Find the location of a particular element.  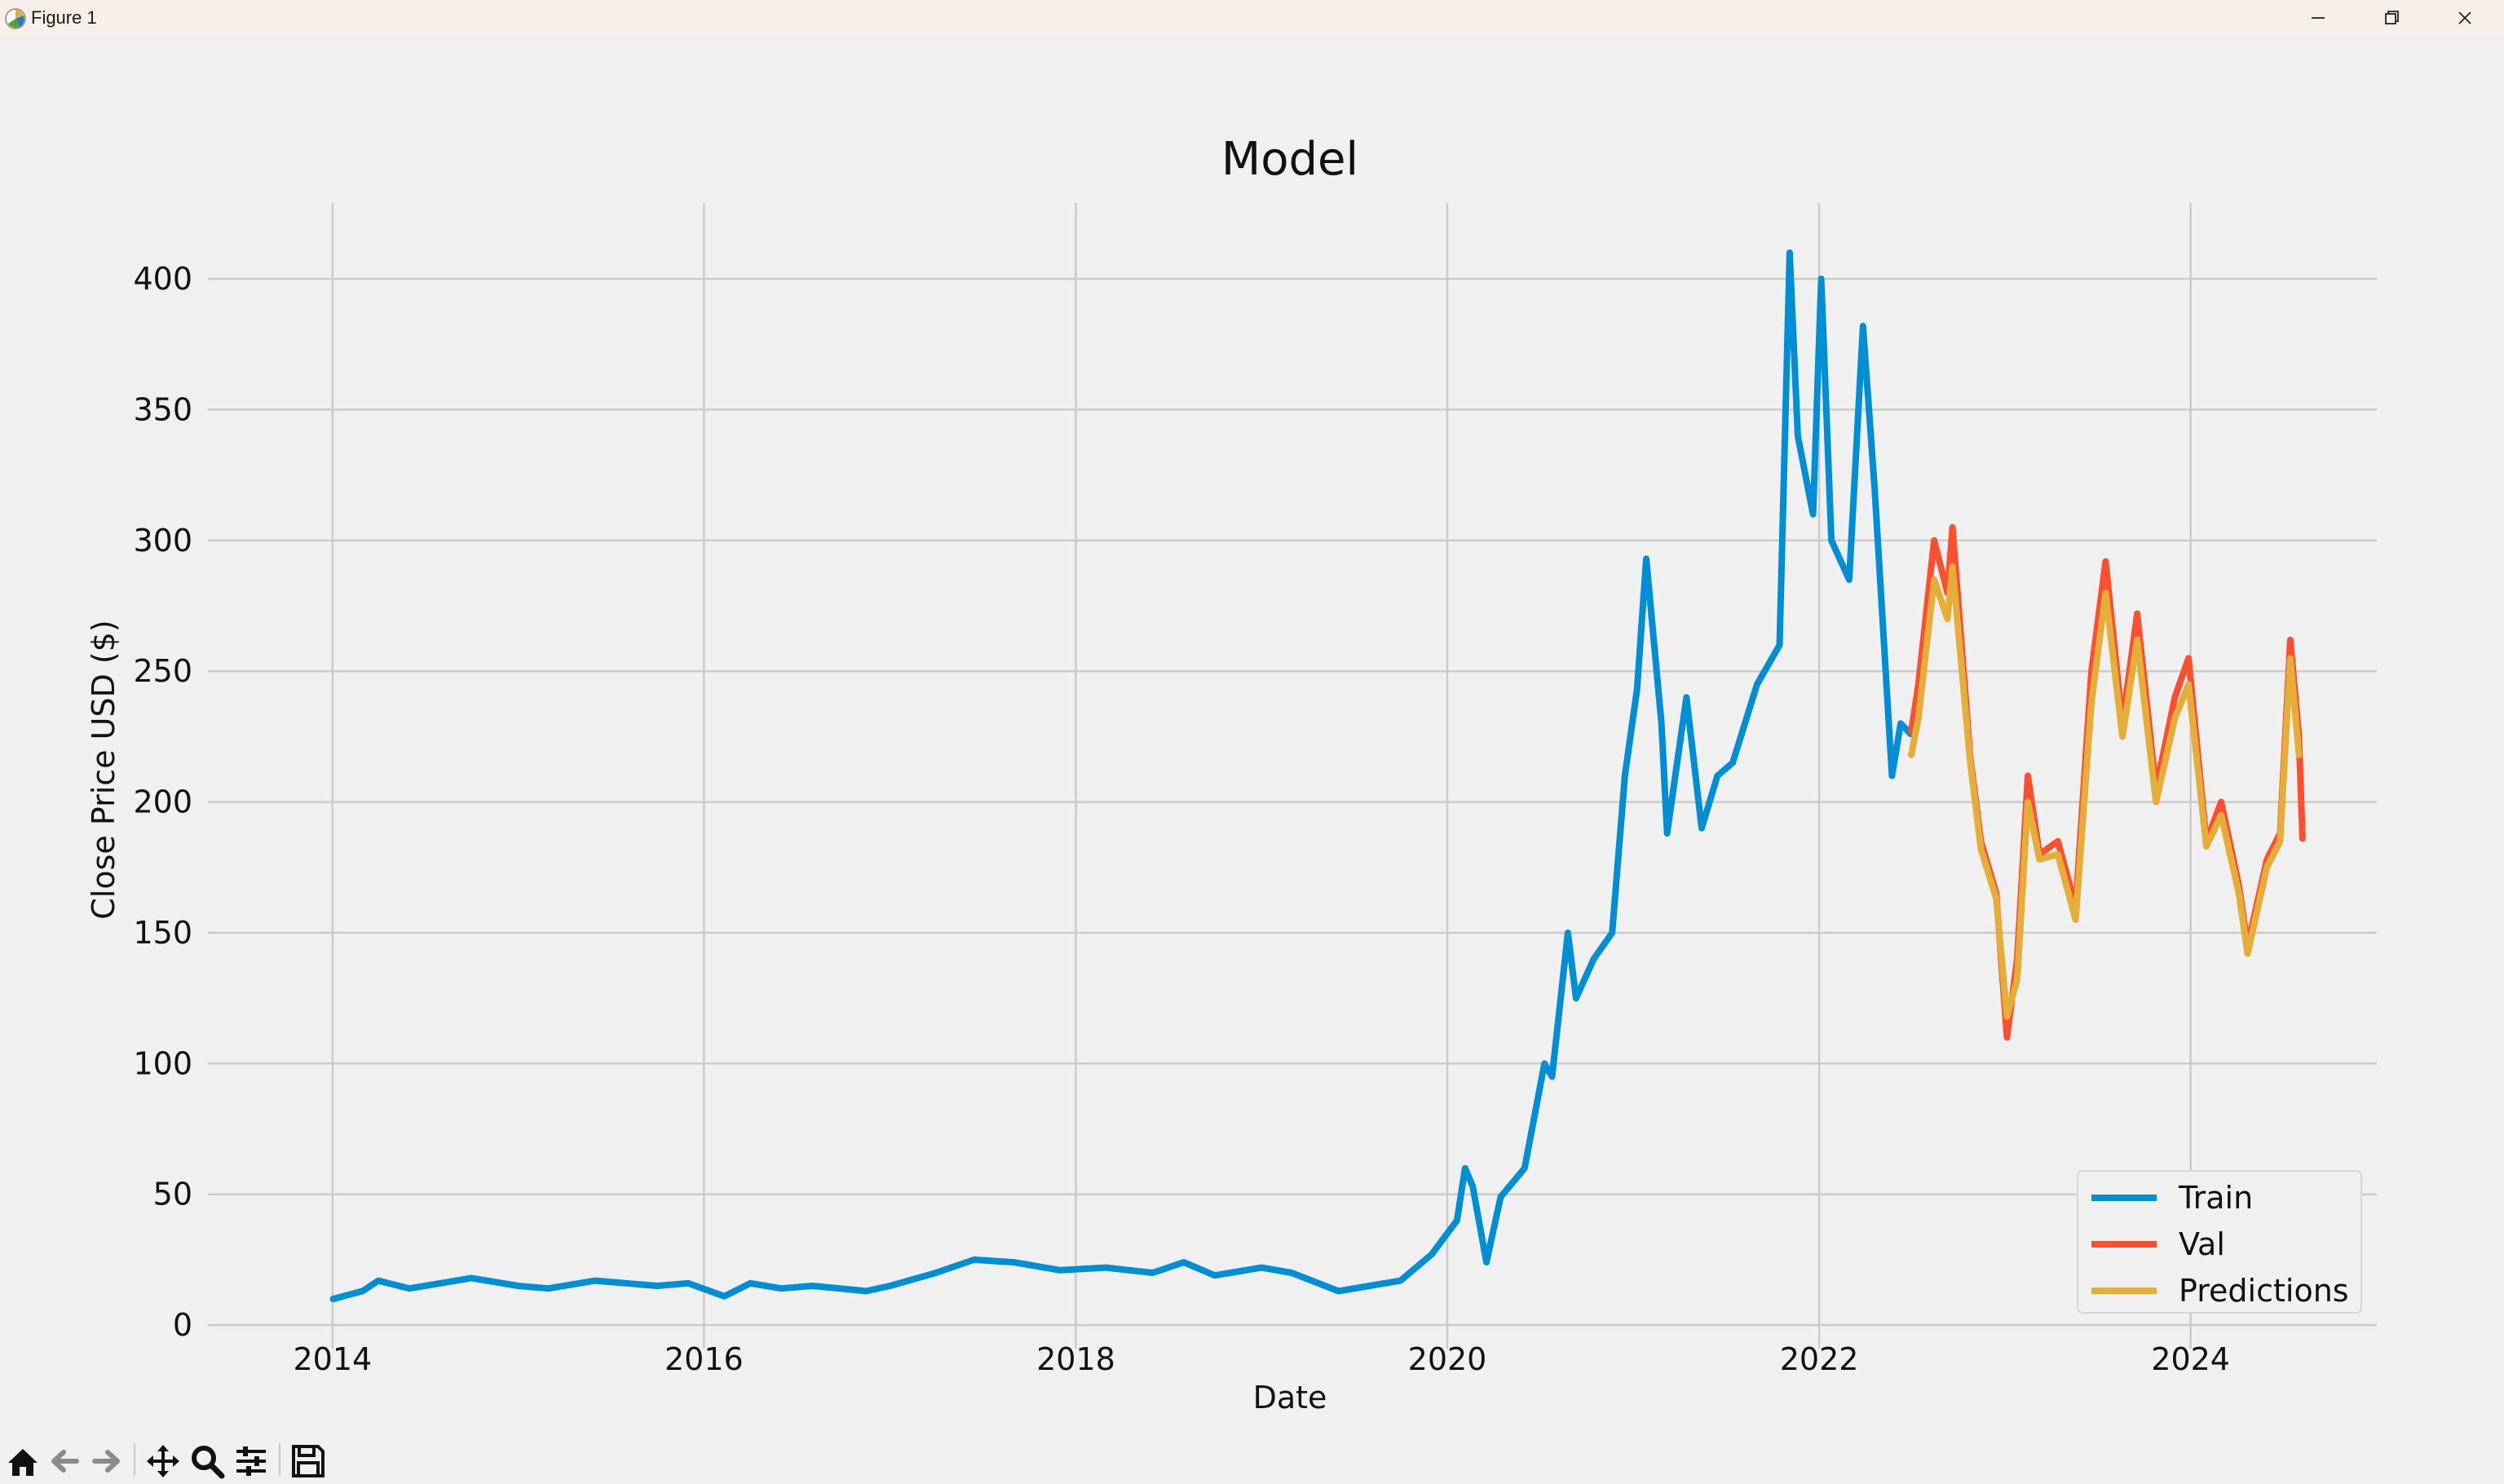

save-icon is located at coordinates (308, 1461).